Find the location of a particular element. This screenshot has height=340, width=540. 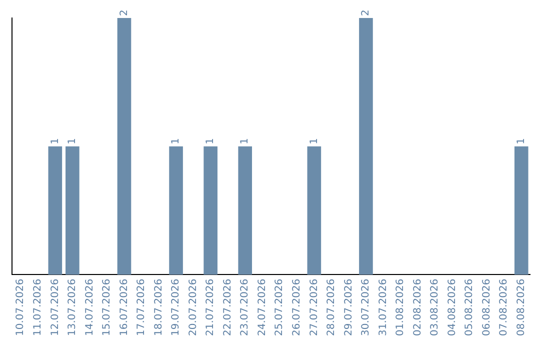

x-tick-label: 30.07.2026 is located at coordinates (366, 307).